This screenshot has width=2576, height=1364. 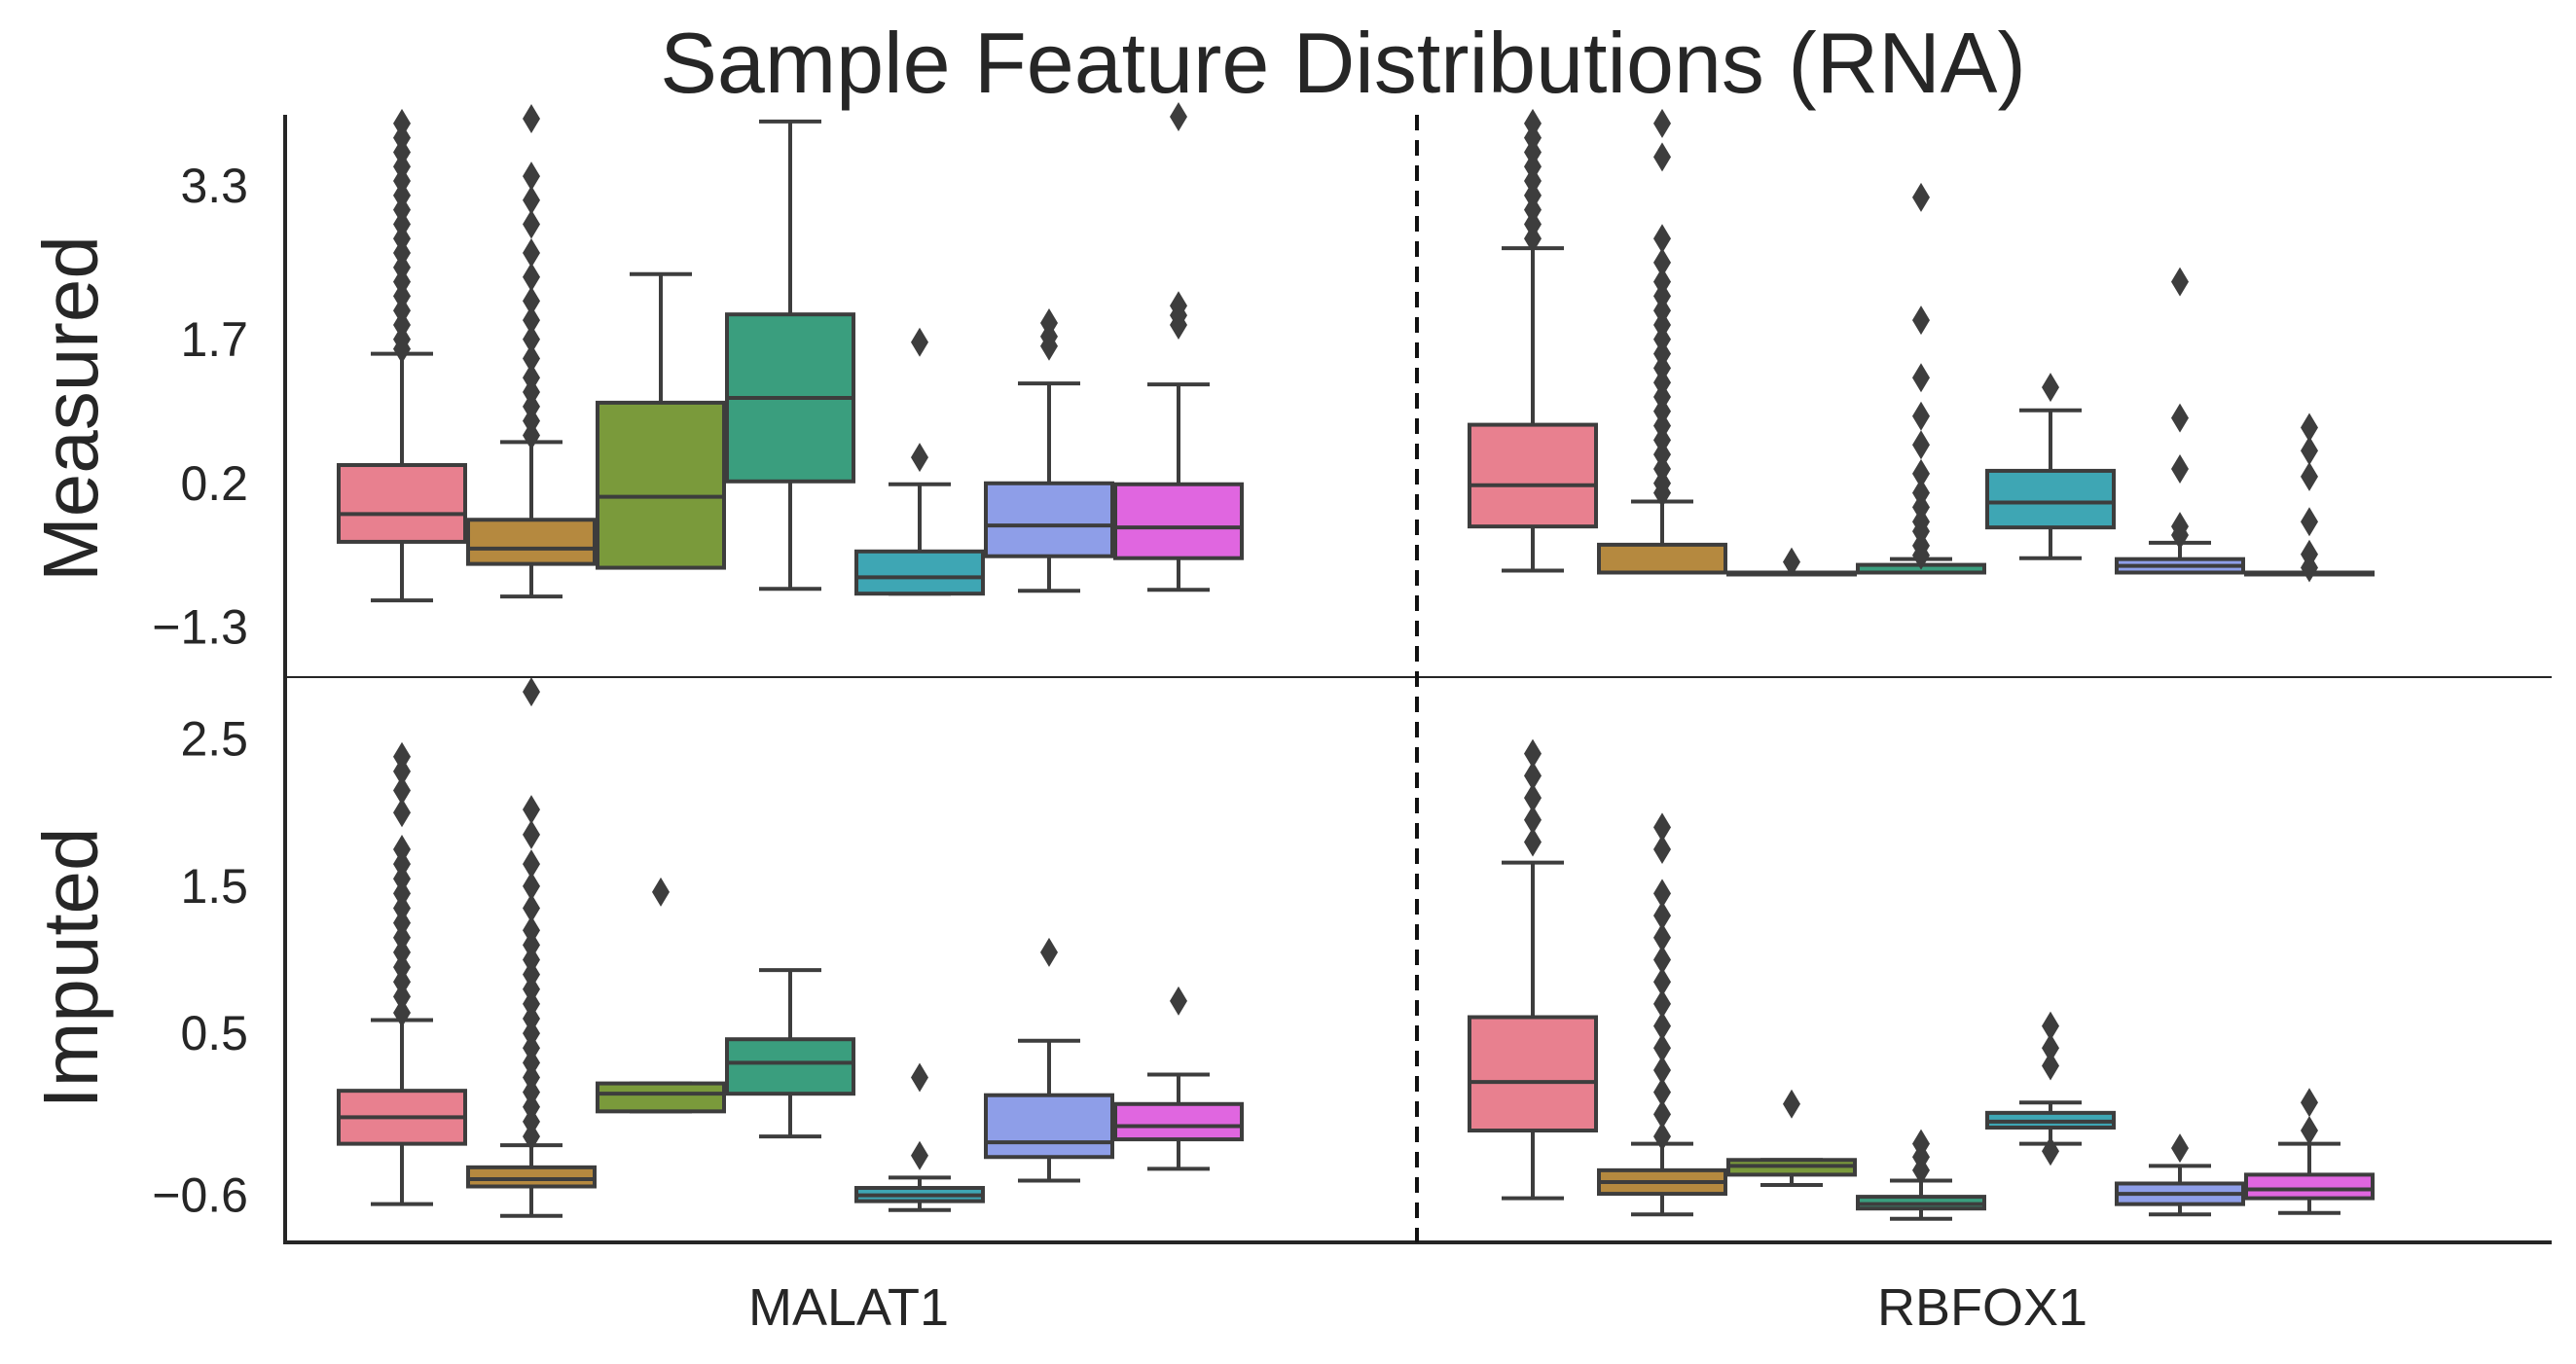 What do you see at coordinates (214, 186) in the screenshot?
I see `y-tick-label: 3.3` at bounding box center [214, 186].